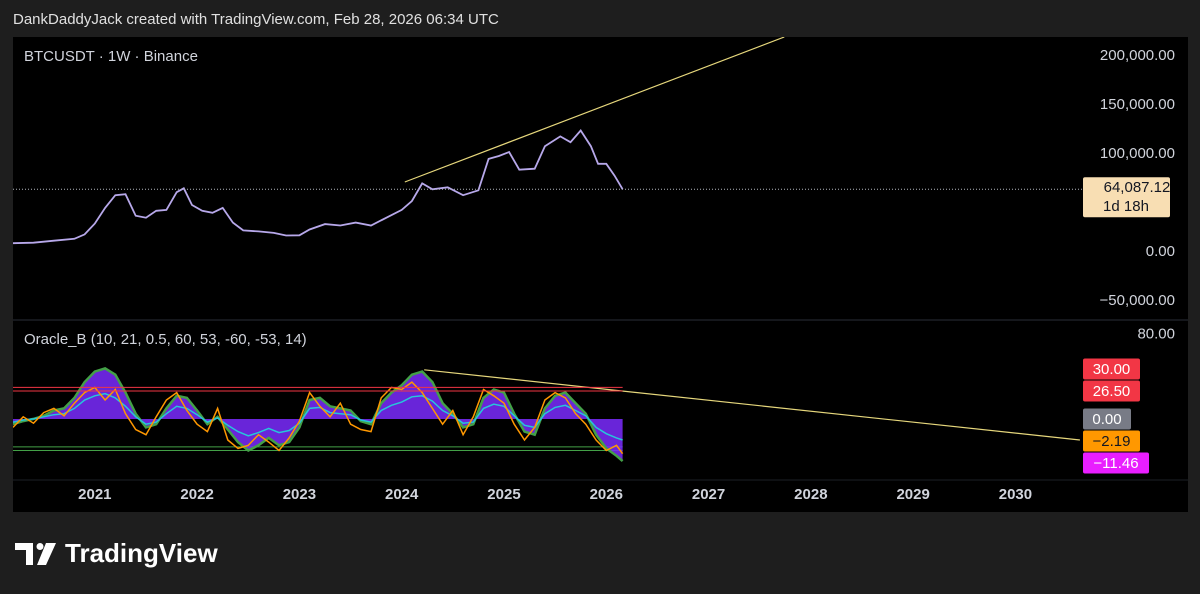 The width and height of the screenshot is (1200, 594). I want to click on y-tick-label: 0.00, so click(1160, 251).